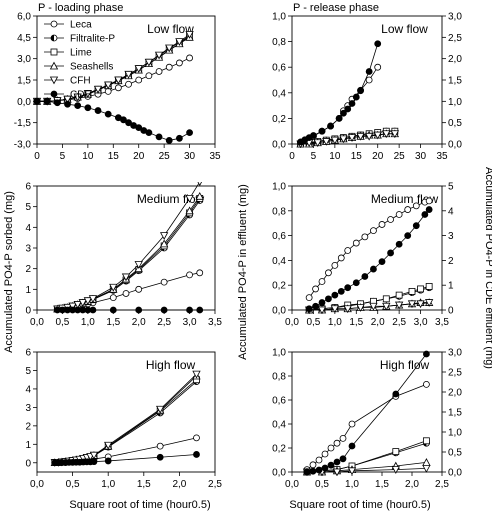 This screenshot has height=514, width=492. What do you see at coordinates (139, 156) in the screenshot?
I see `x-tick-label: 20` at bounding box center [139, 156].